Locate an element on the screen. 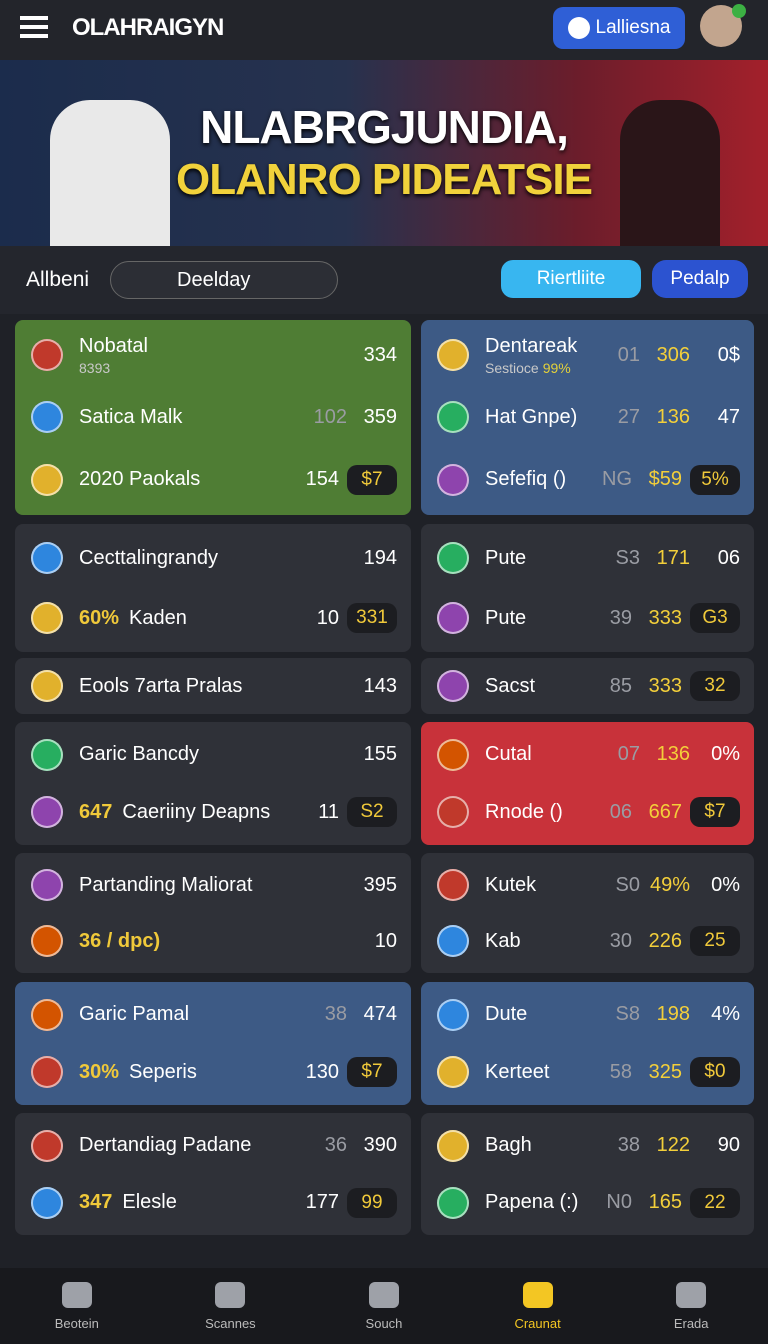  account-button: Lalliesna is located at coordinates (619, 28).